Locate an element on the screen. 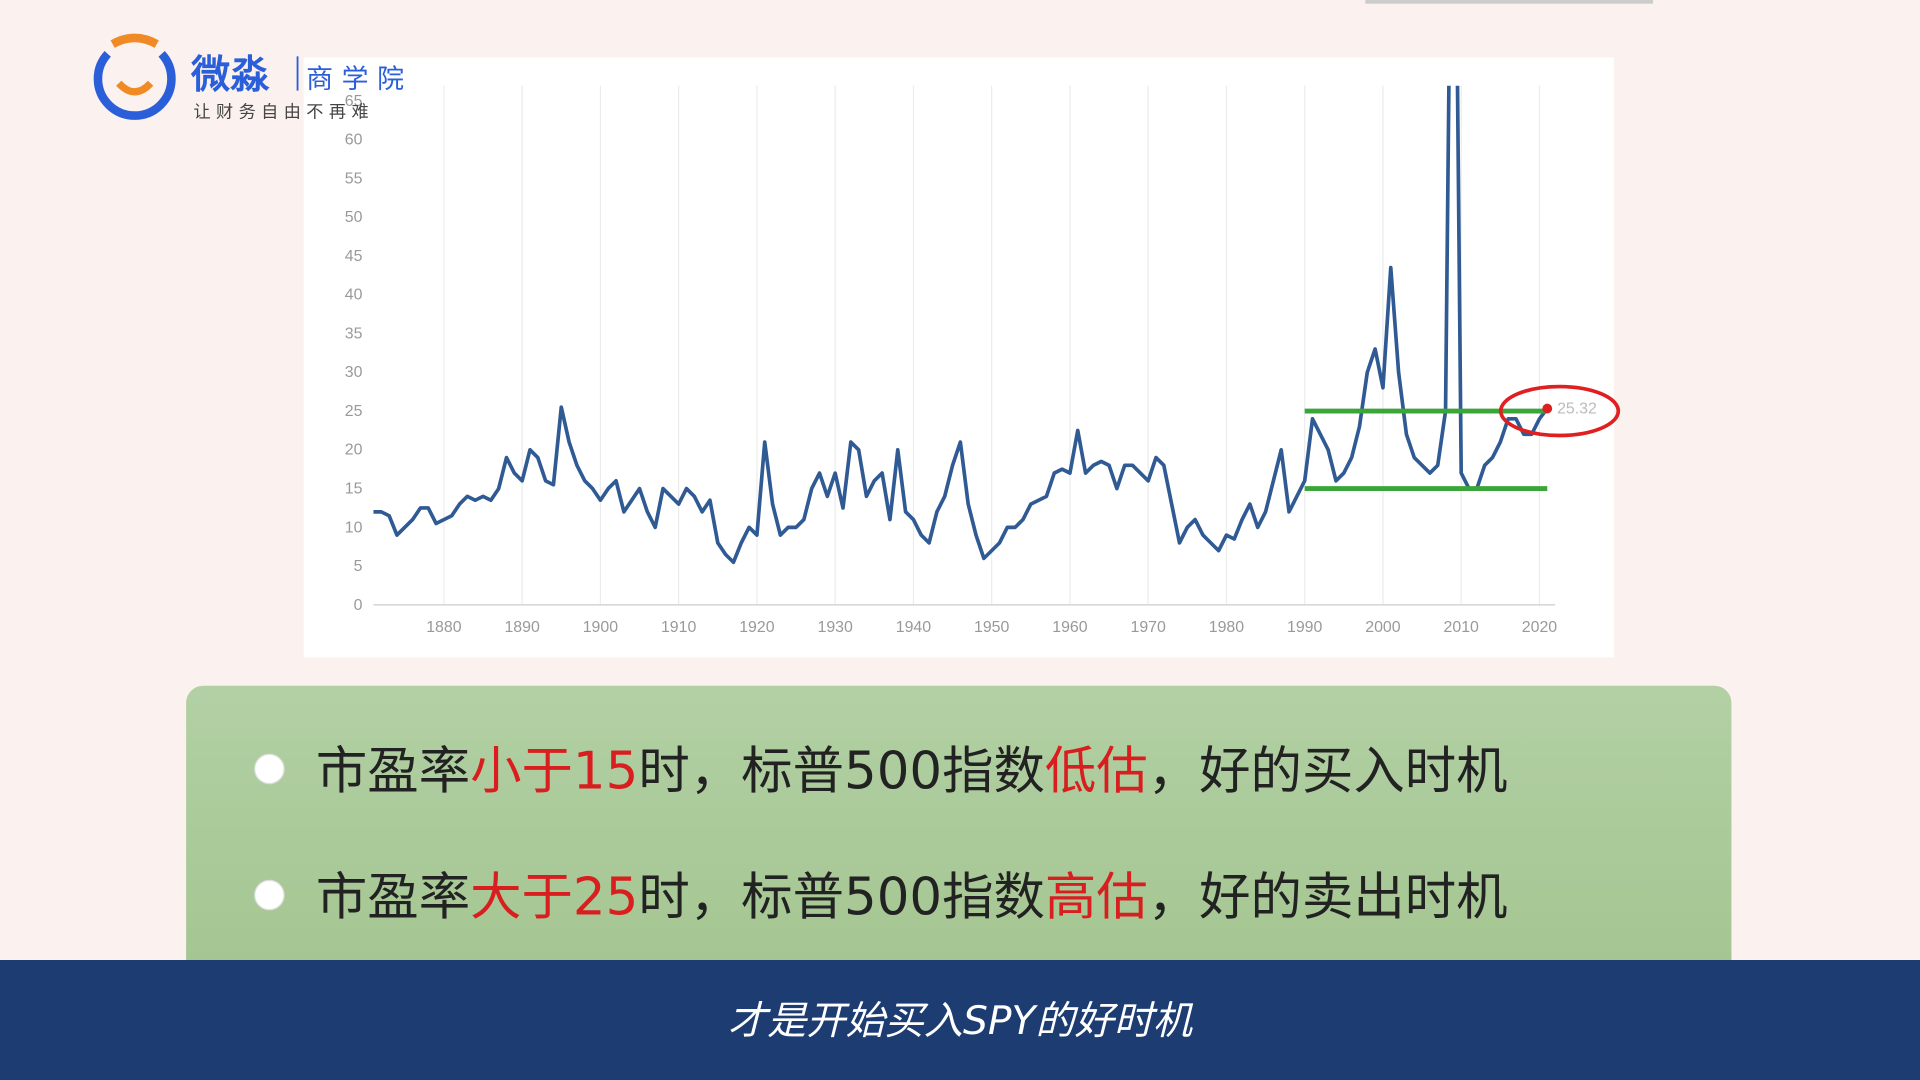  bullet-part: 高估 is located at coordinates (1096, 898).